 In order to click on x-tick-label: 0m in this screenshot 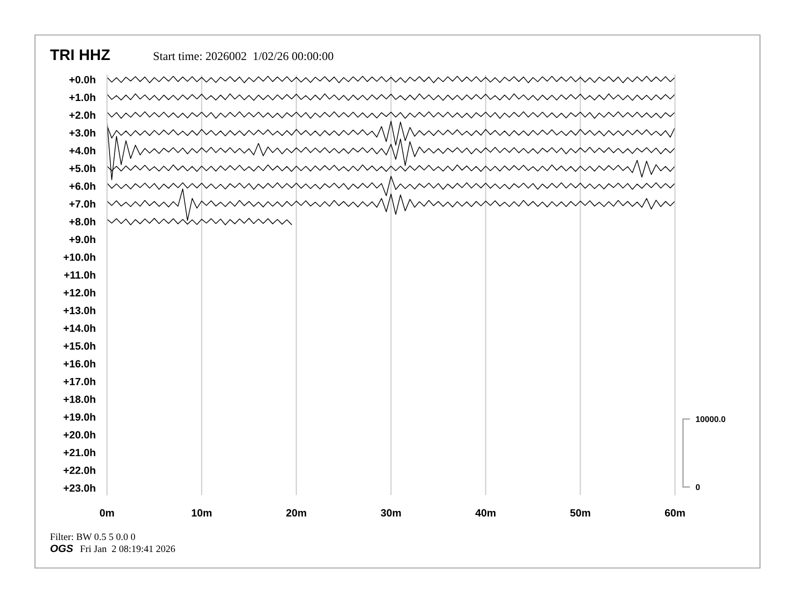, I will do `click(107, 513)`.